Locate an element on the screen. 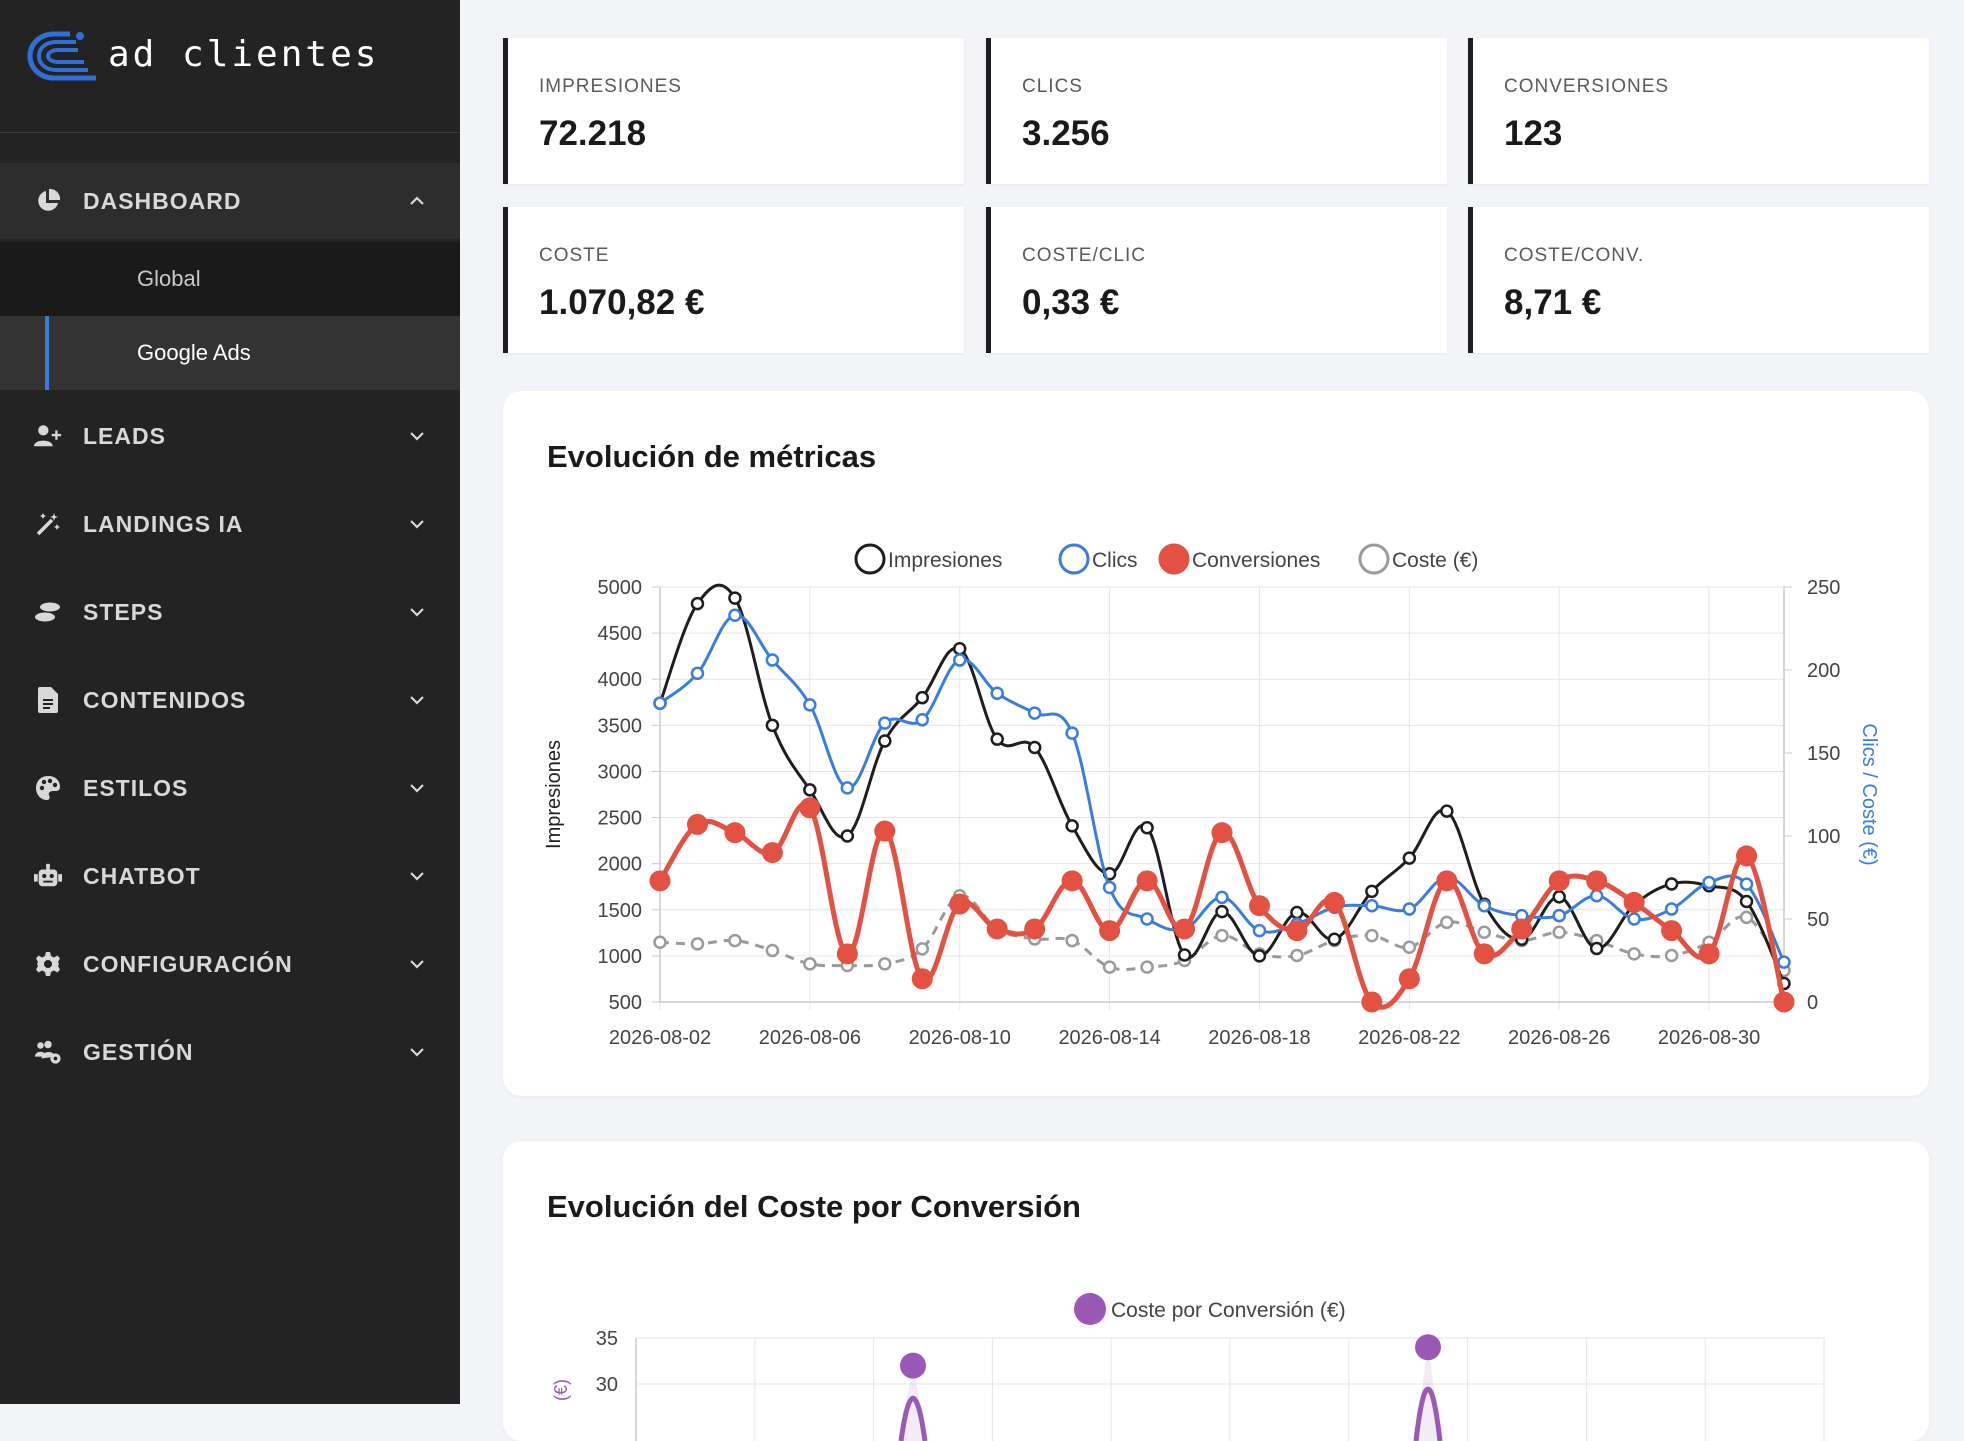 The width and height of the screenshot is (1964, 1441). dashboard-submenu: Global Google Ads is located at coordinates (230, 316).